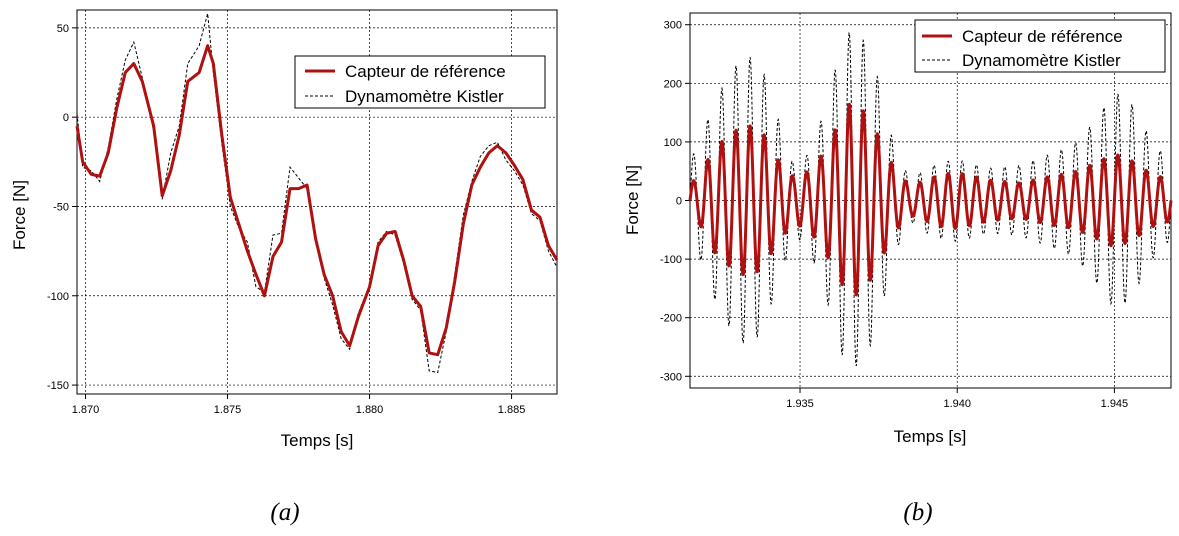 The height and width of the screenshot is (536, 1179). I want to click on chart-a-caption: (a), so click(284, 512).